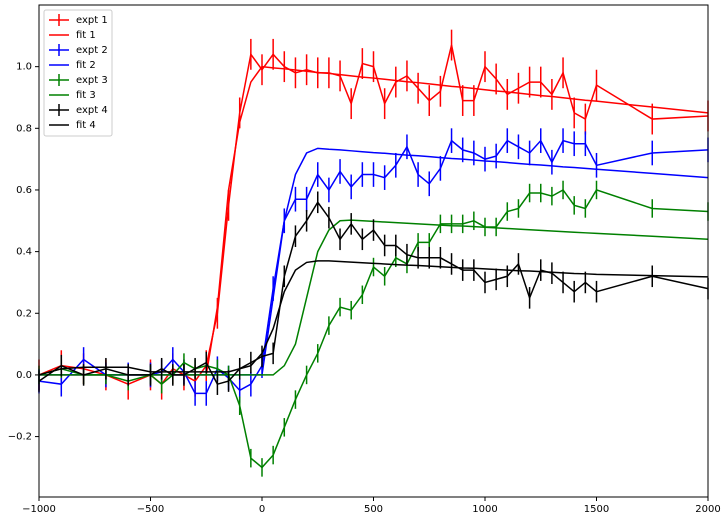 The height and width of the screenshot is (524, 728). Describe the element at coordinates (92, 50) in the screenshot. I see `legend-label: expt 2` at that location.